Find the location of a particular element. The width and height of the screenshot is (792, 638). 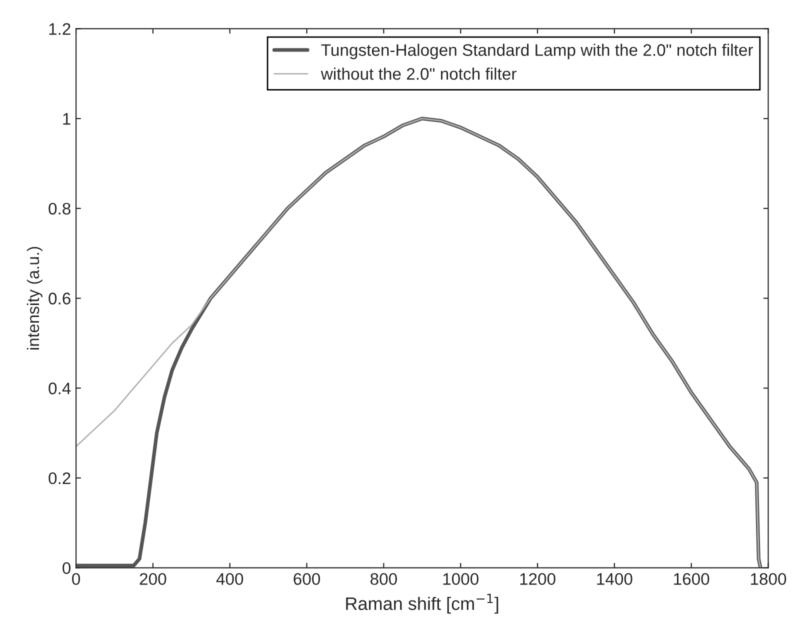

y-tick-label: 0.6 is located at coordinates (59, 298).